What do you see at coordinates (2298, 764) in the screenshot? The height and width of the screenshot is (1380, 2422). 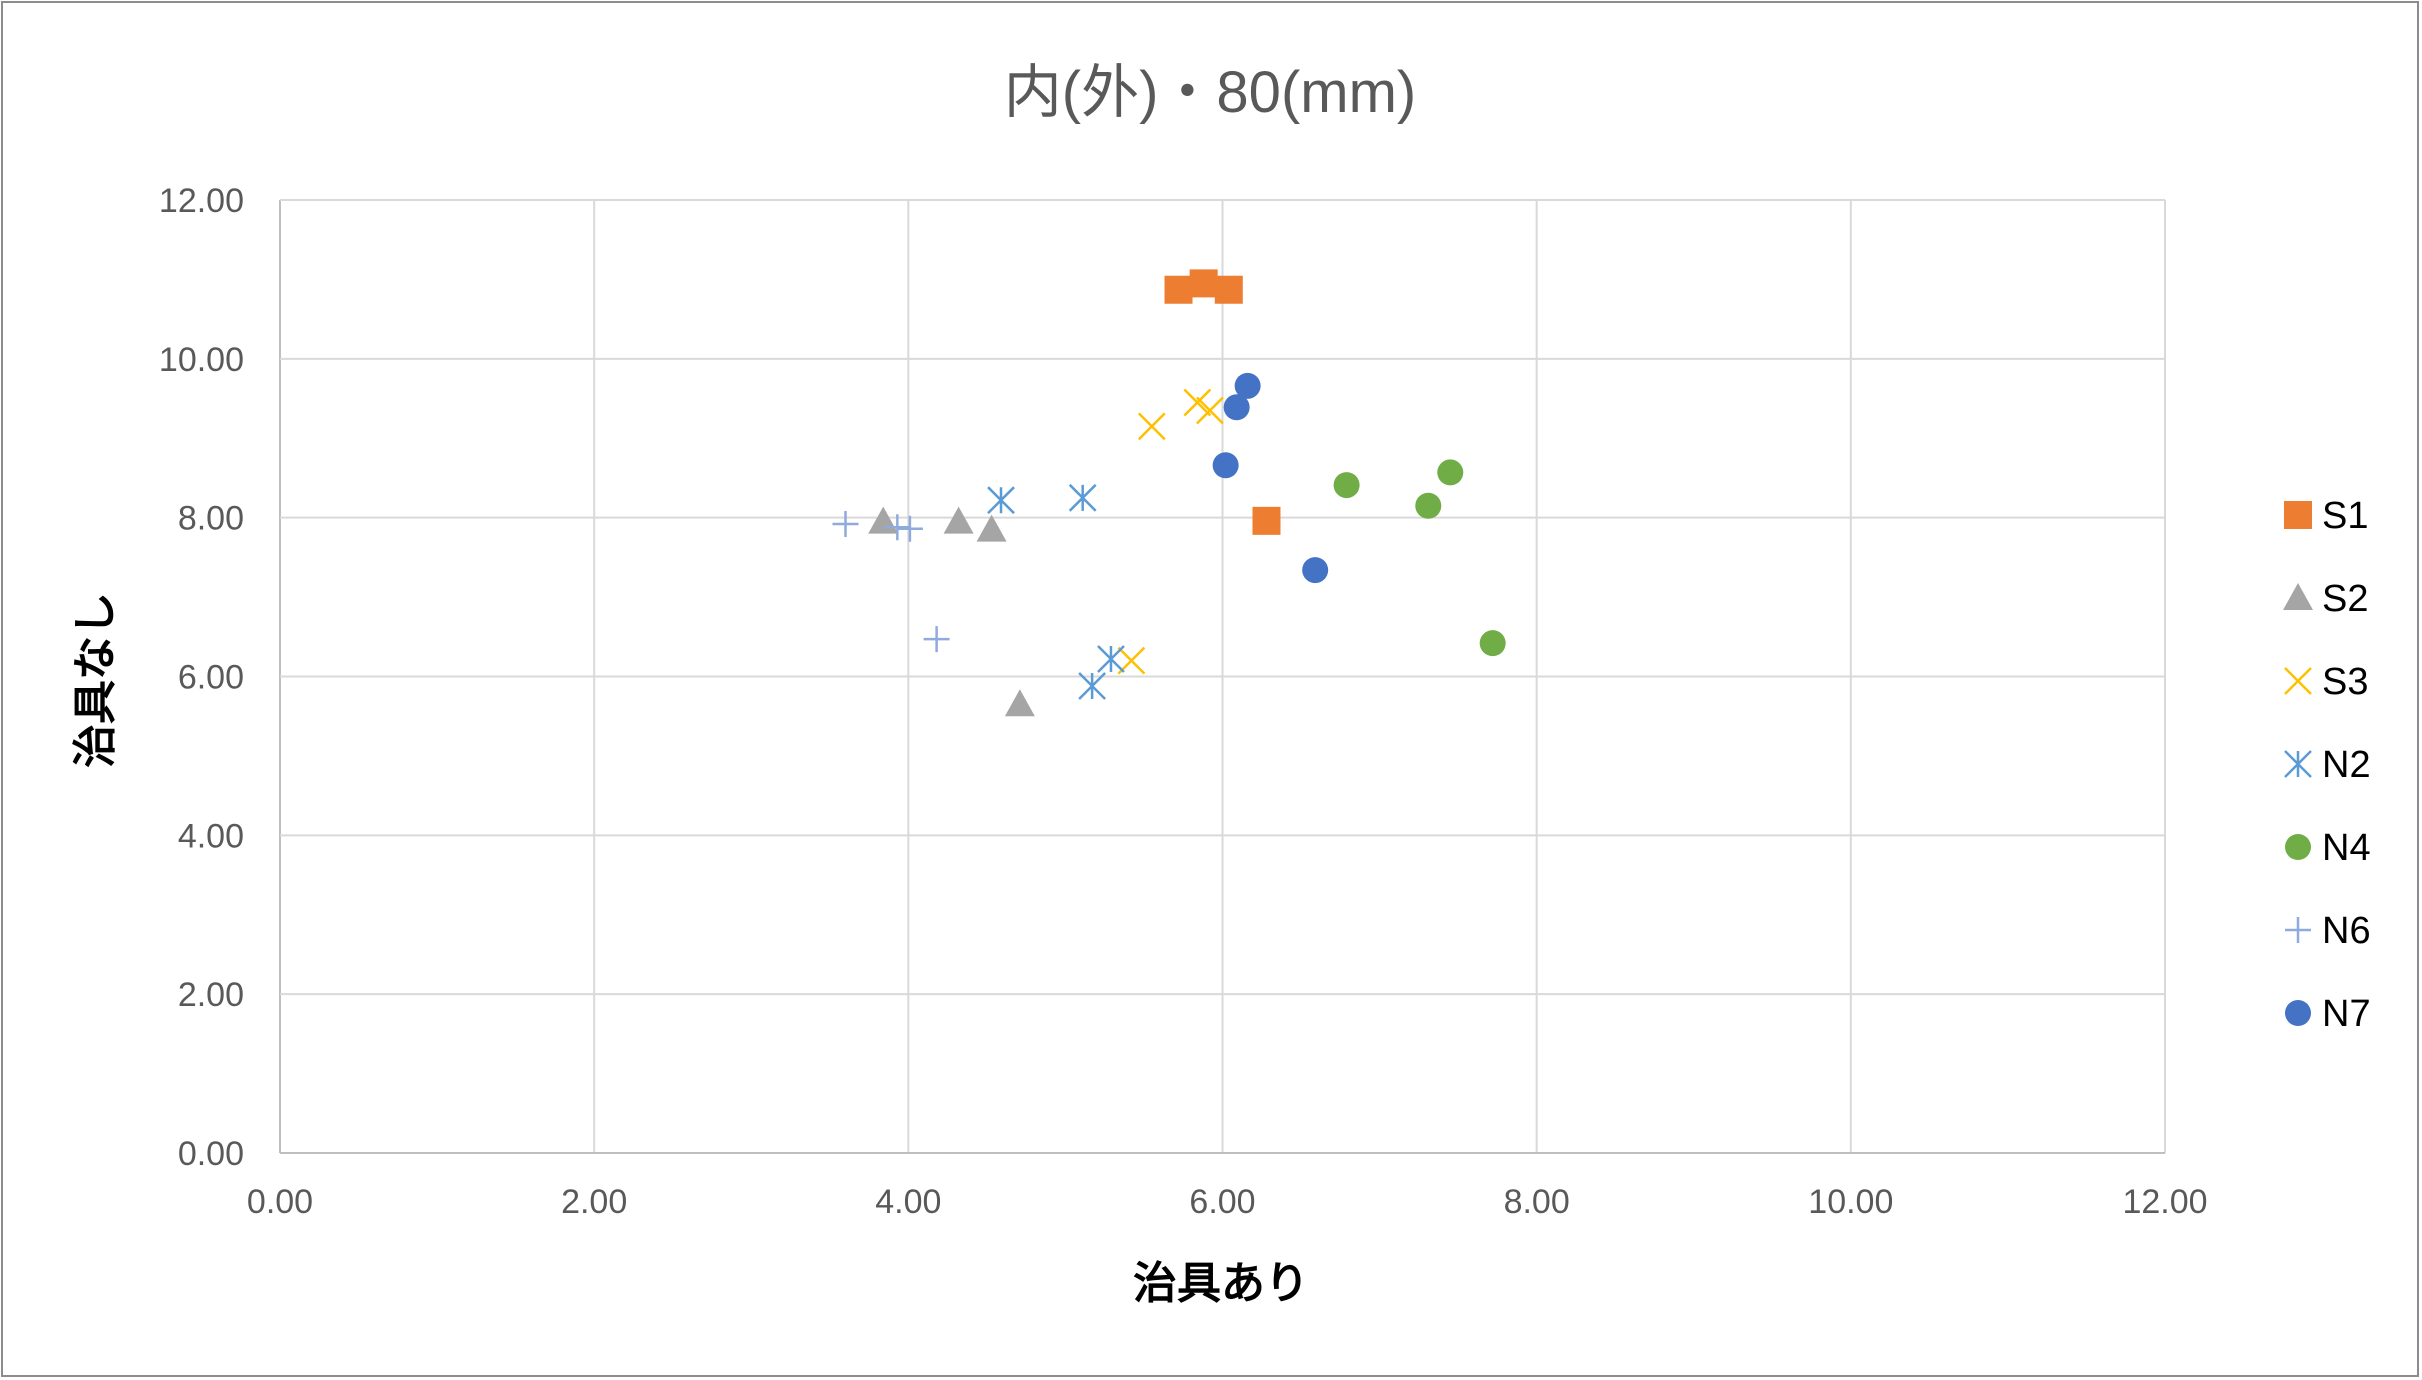 I see `legend-marker-n2` at bounding box center [2298, 764].